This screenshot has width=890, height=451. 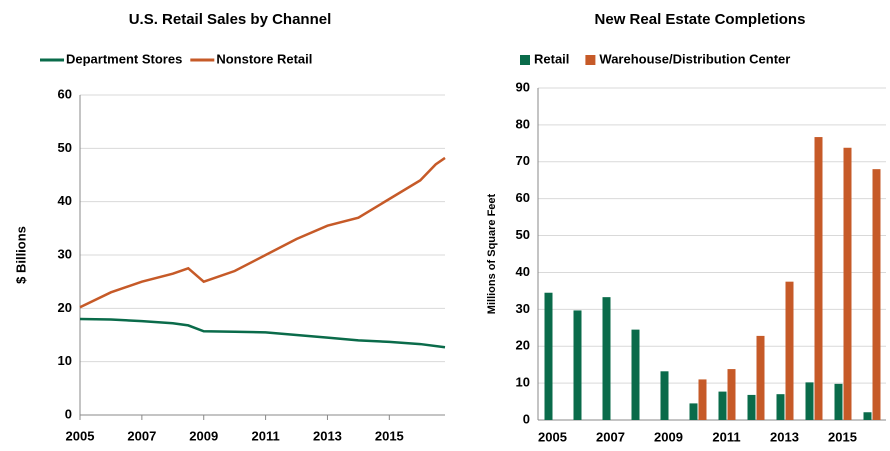 I want to click on y-tick-label: 80, so click(x=523, y=123).